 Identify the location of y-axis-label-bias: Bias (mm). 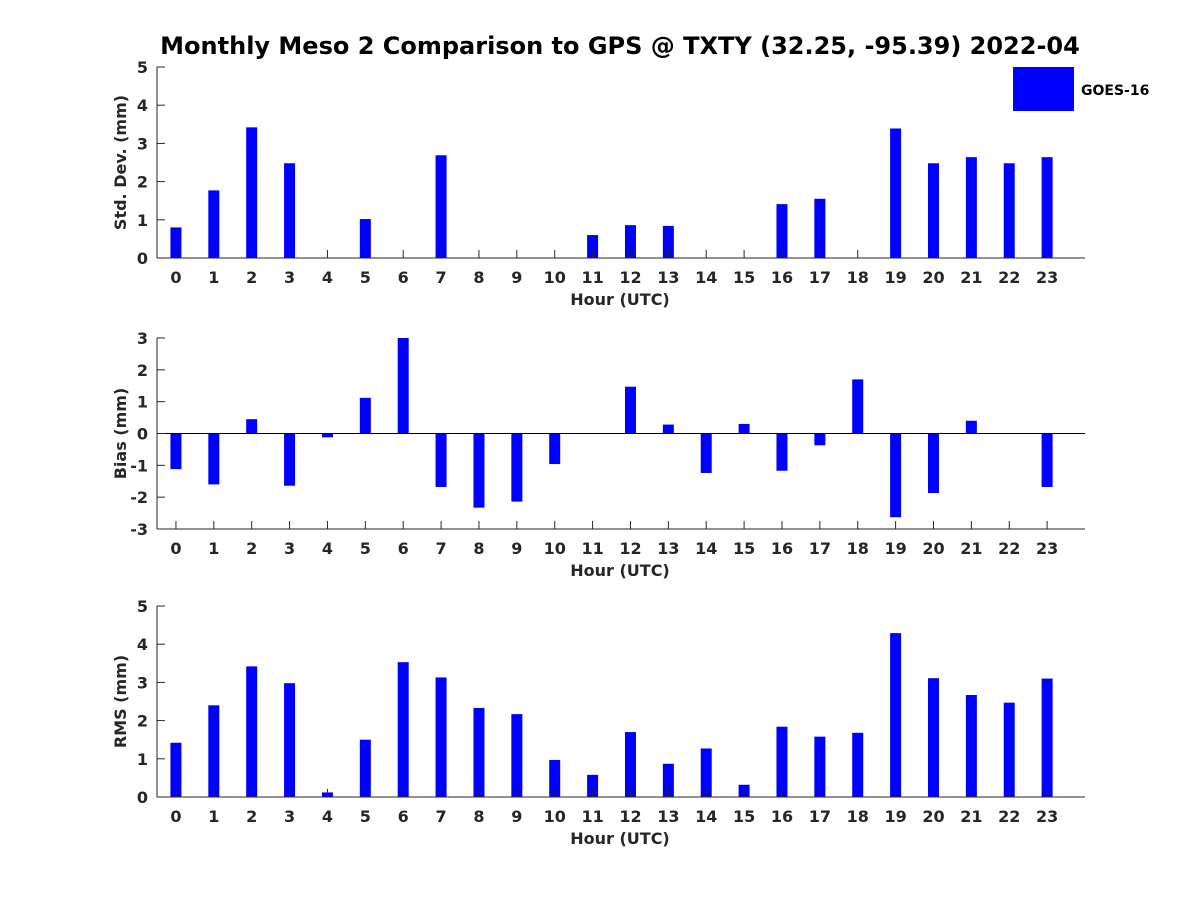
(120, 434).